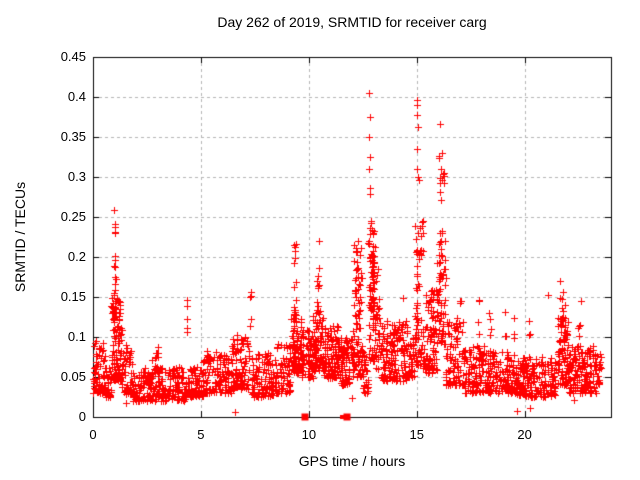 This screenshot has width=640, height=480. I want to click on y-tick-label: 0.1, so click(76, 336).